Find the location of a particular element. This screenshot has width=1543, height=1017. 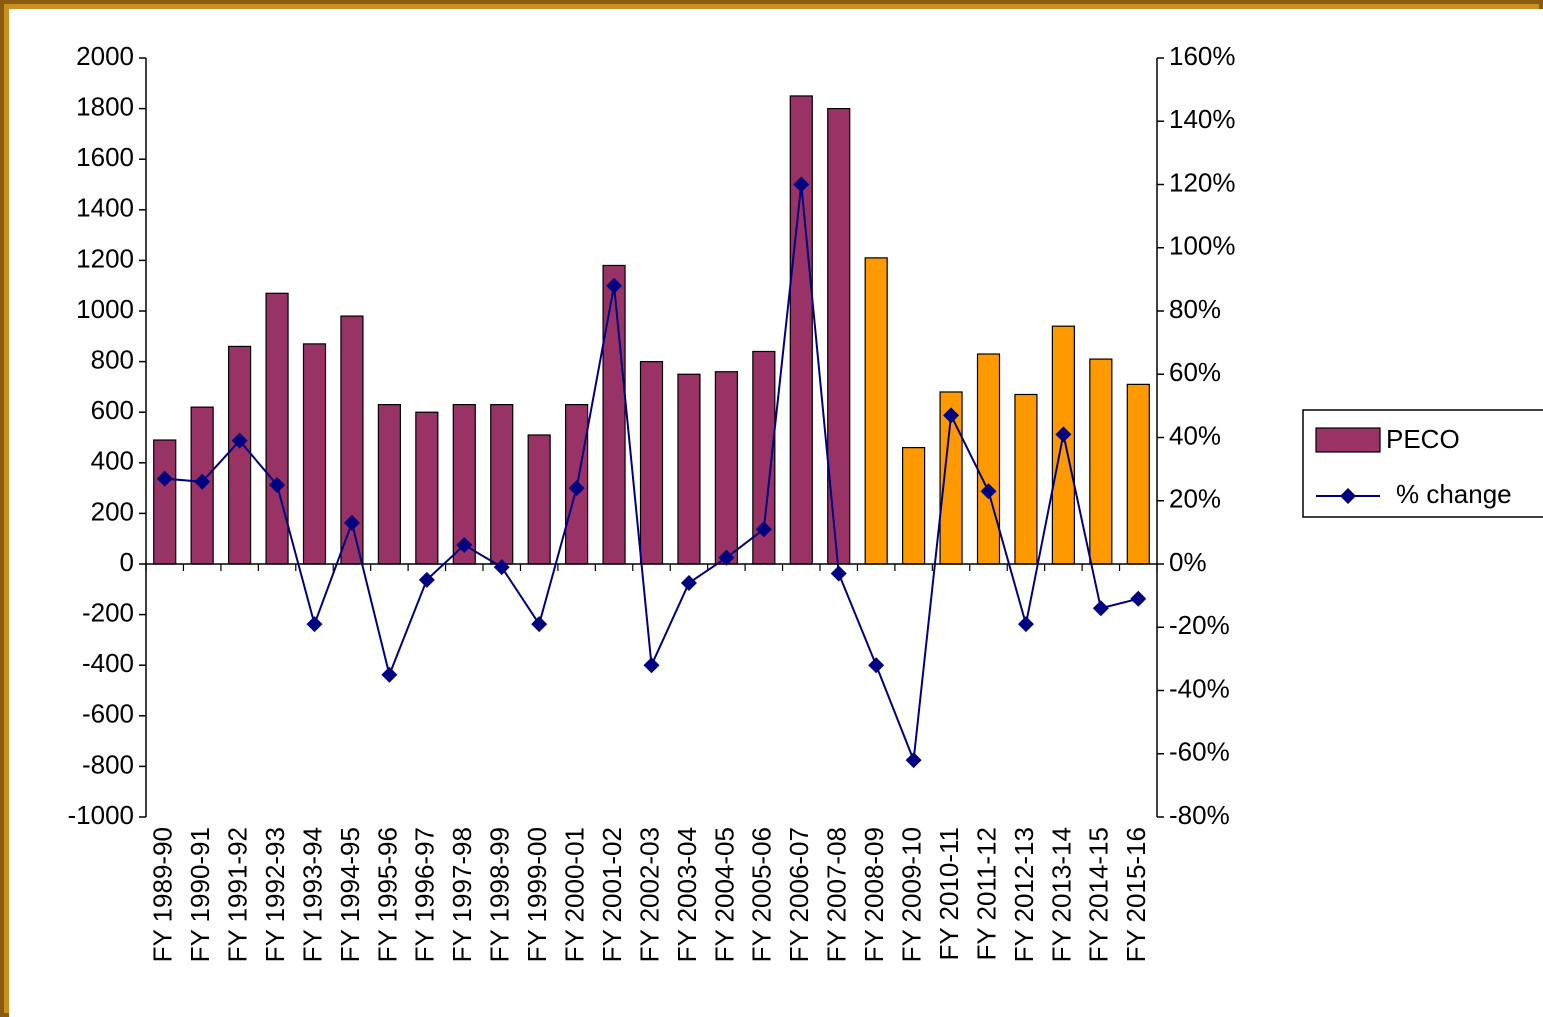

y2-tick-label: -40% is located at coordinates (1199, 688).